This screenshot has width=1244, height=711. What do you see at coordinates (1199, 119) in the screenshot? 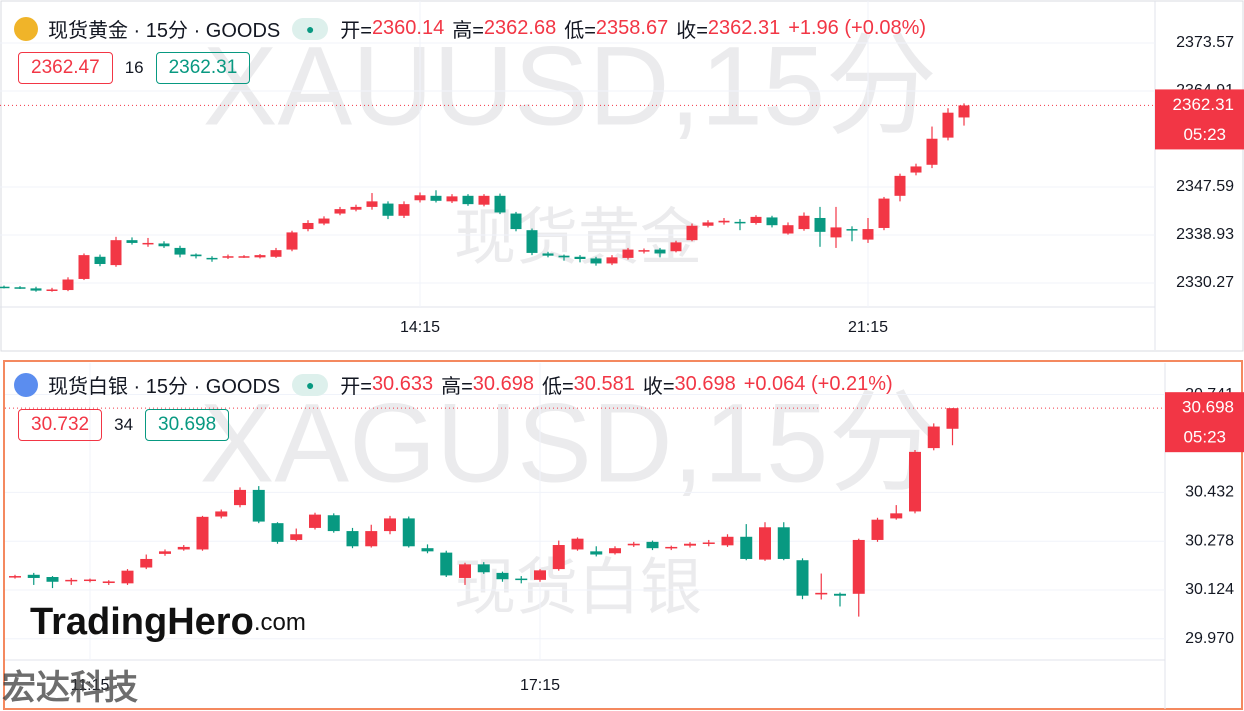
I see `price-tag` at bounding box center [1199, 119].